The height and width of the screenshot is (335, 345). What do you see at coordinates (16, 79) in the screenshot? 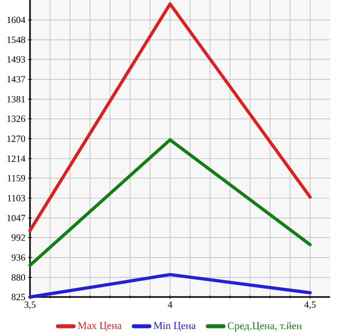
I see `y-tick-label: 1437` at bounding box center [16, 79].